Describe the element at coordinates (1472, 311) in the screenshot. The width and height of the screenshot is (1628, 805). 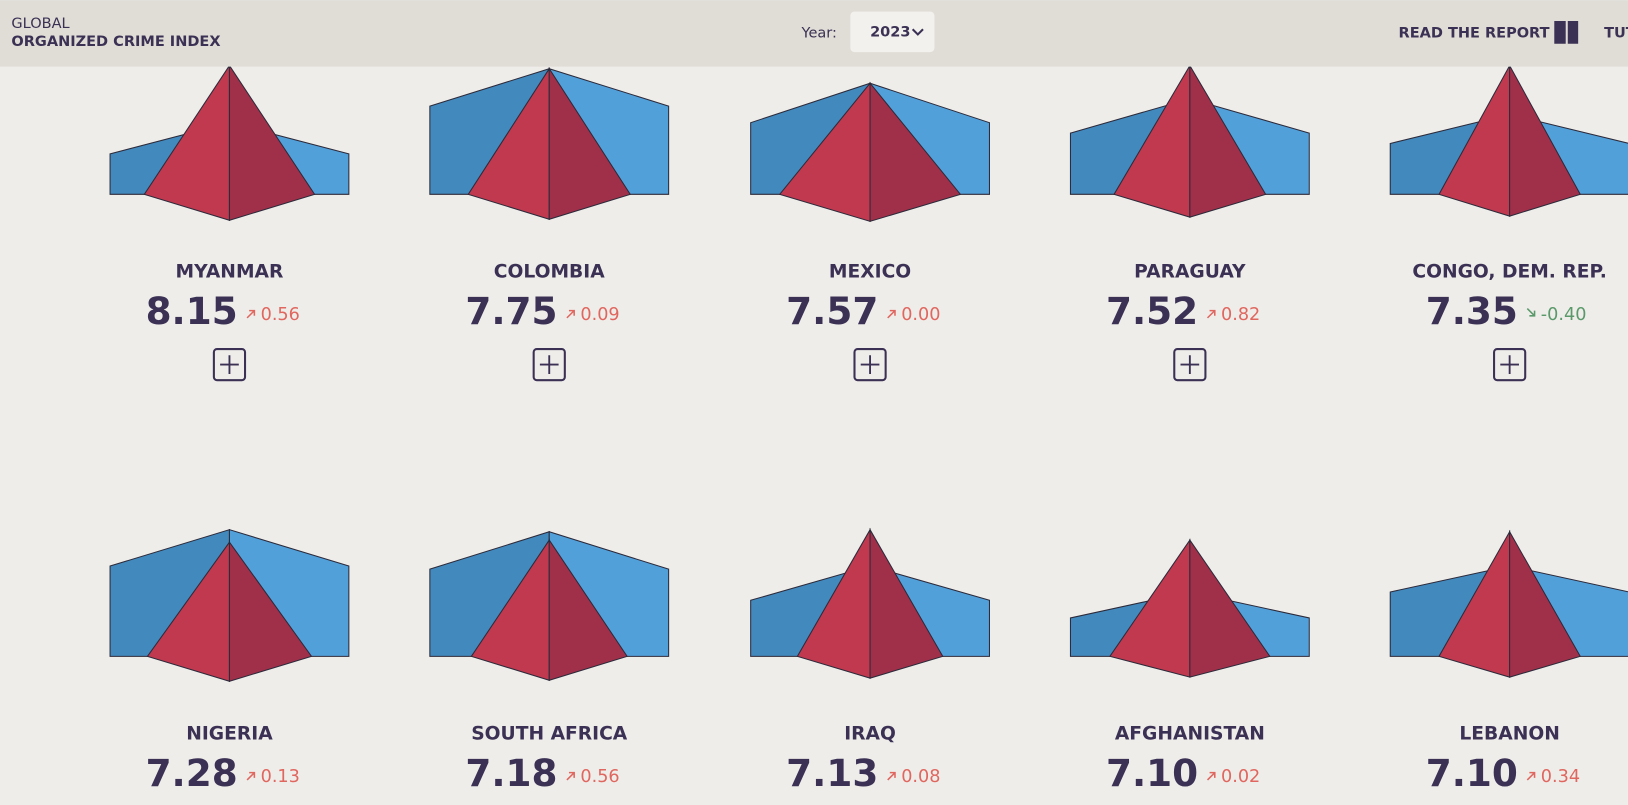
I see `score: 7.35` at that location.